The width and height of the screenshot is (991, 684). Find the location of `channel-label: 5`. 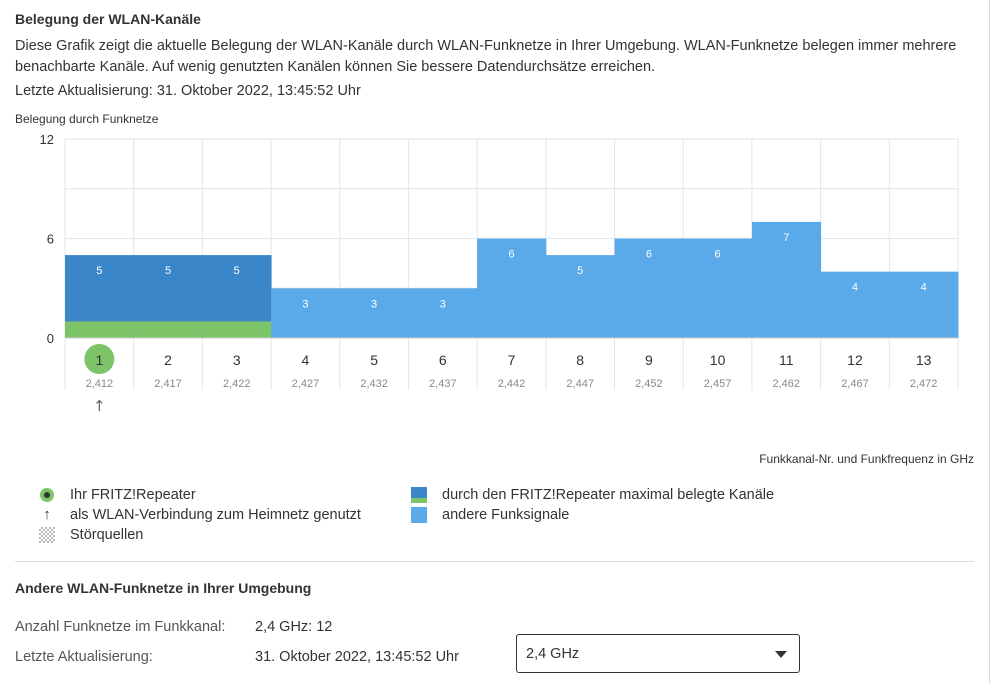

channel-label: 5 is located at coordinates (374, 360).